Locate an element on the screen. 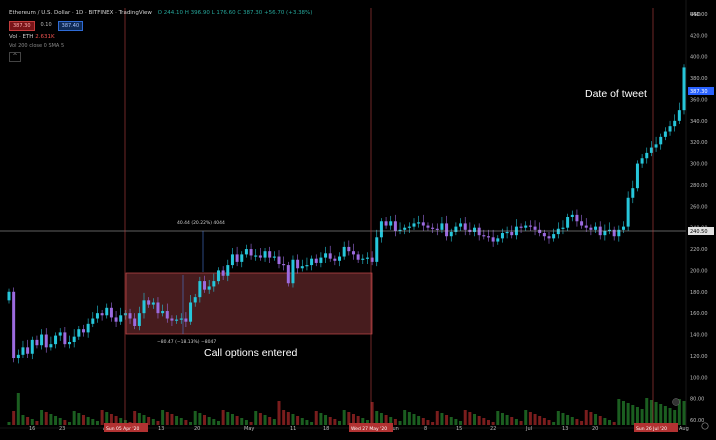 This screenshot has height=440, width=716. annotation-tweet: Date of tweet is located at coordinates (616, 94).